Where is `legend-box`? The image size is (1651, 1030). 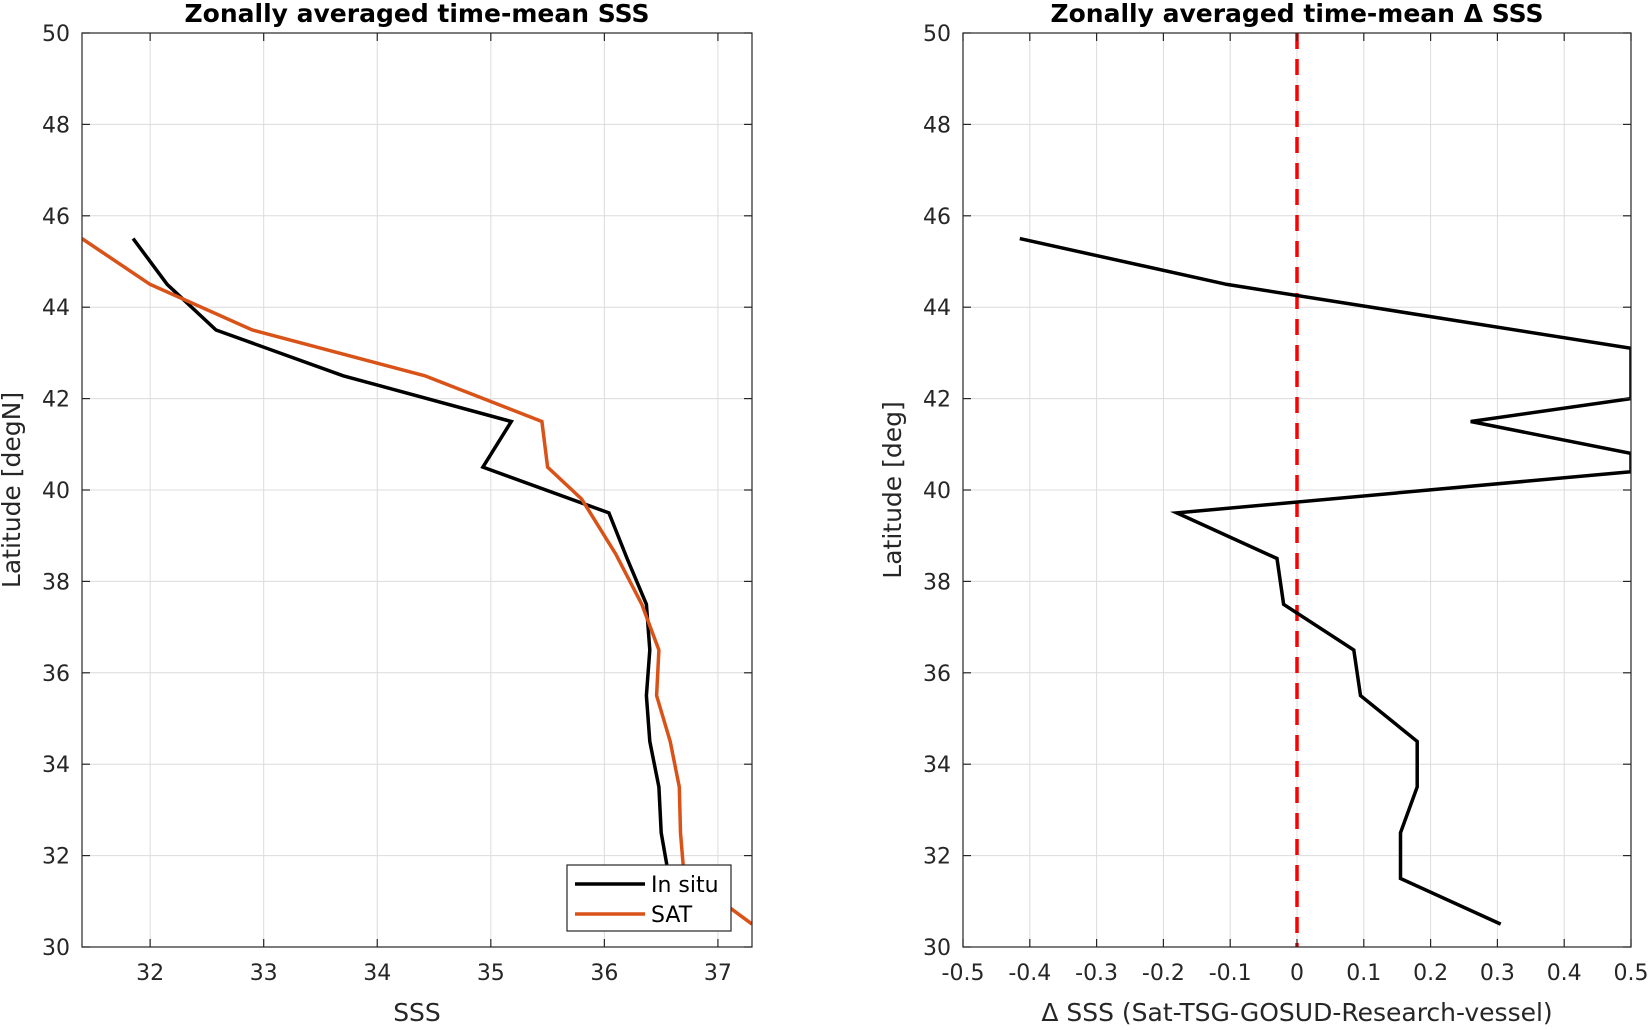
legend-box is located at coordinates (649, 898).